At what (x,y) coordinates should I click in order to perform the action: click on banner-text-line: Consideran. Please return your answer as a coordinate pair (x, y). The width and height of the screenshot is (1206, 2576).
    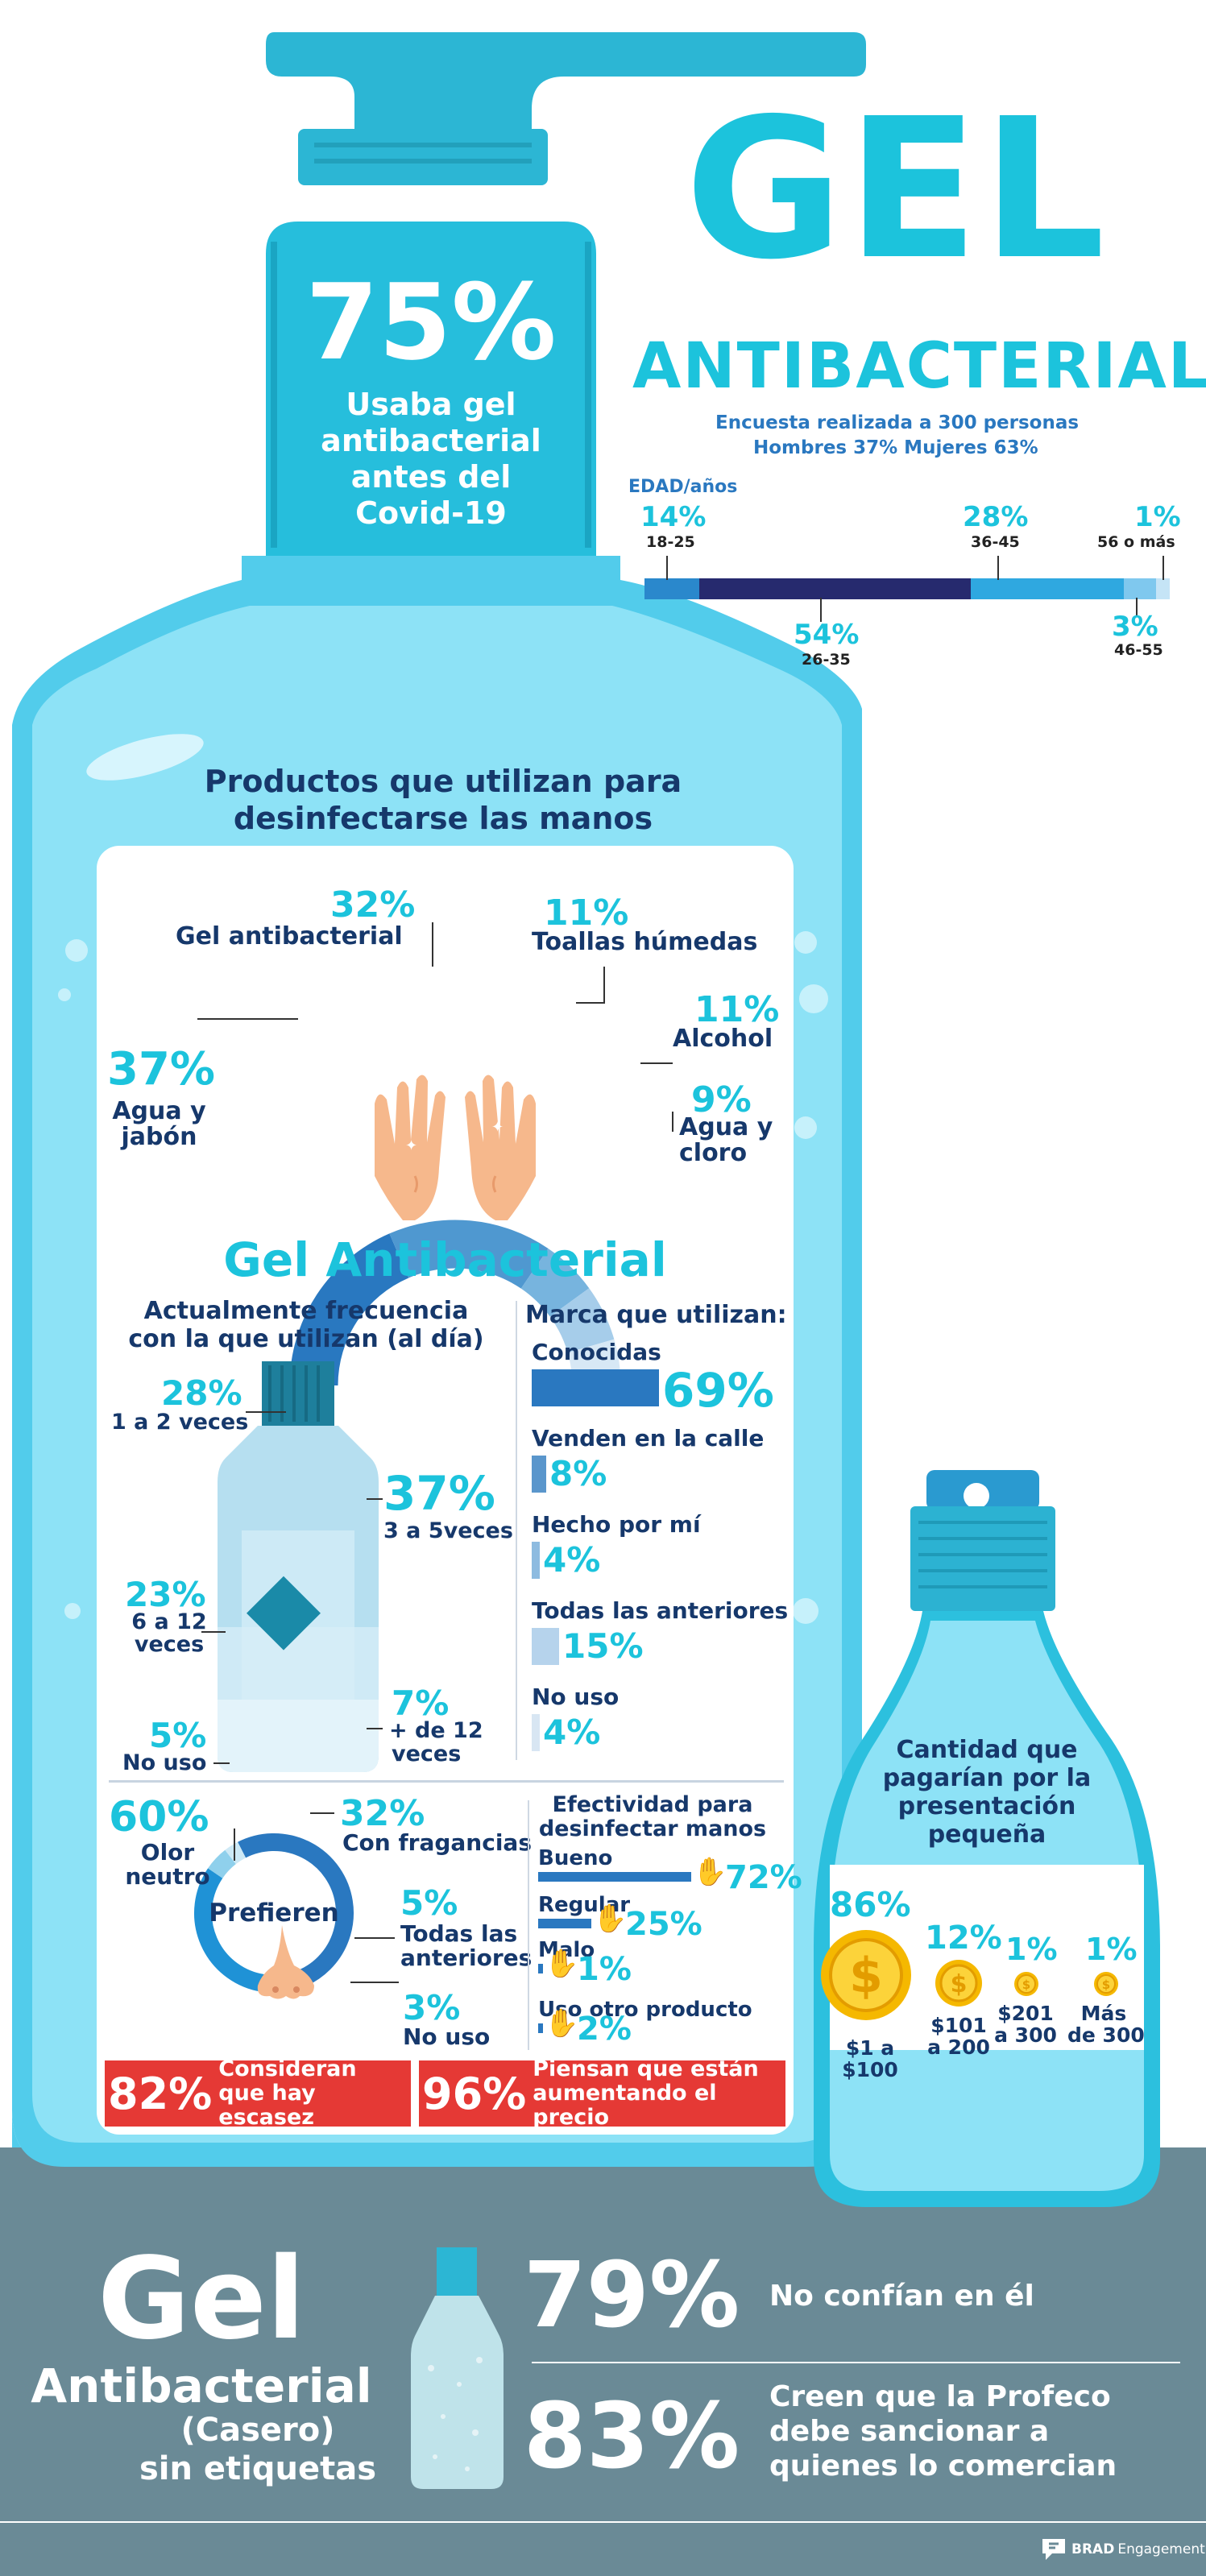
    Looking at the image, I should click on (288, 2068).